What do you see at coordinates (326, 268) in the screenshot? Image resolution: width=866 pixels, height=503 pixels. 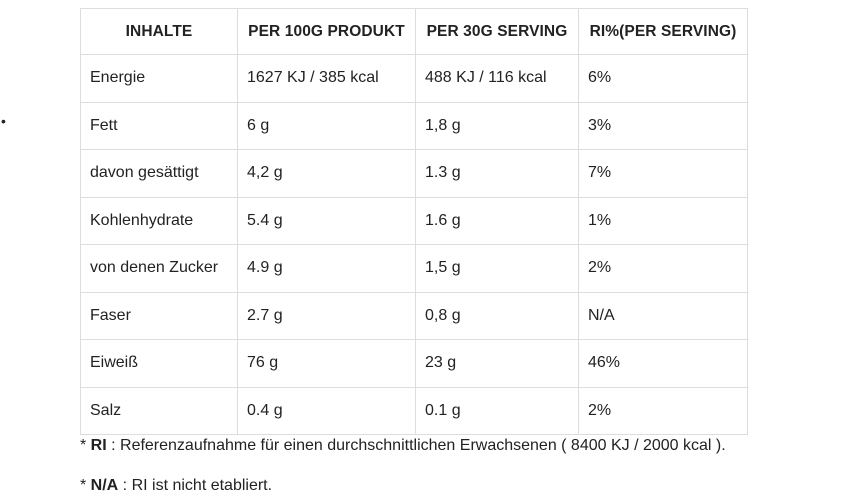 I see `cell-per-100g: 4.9 g` at bounding box center [326, 268].